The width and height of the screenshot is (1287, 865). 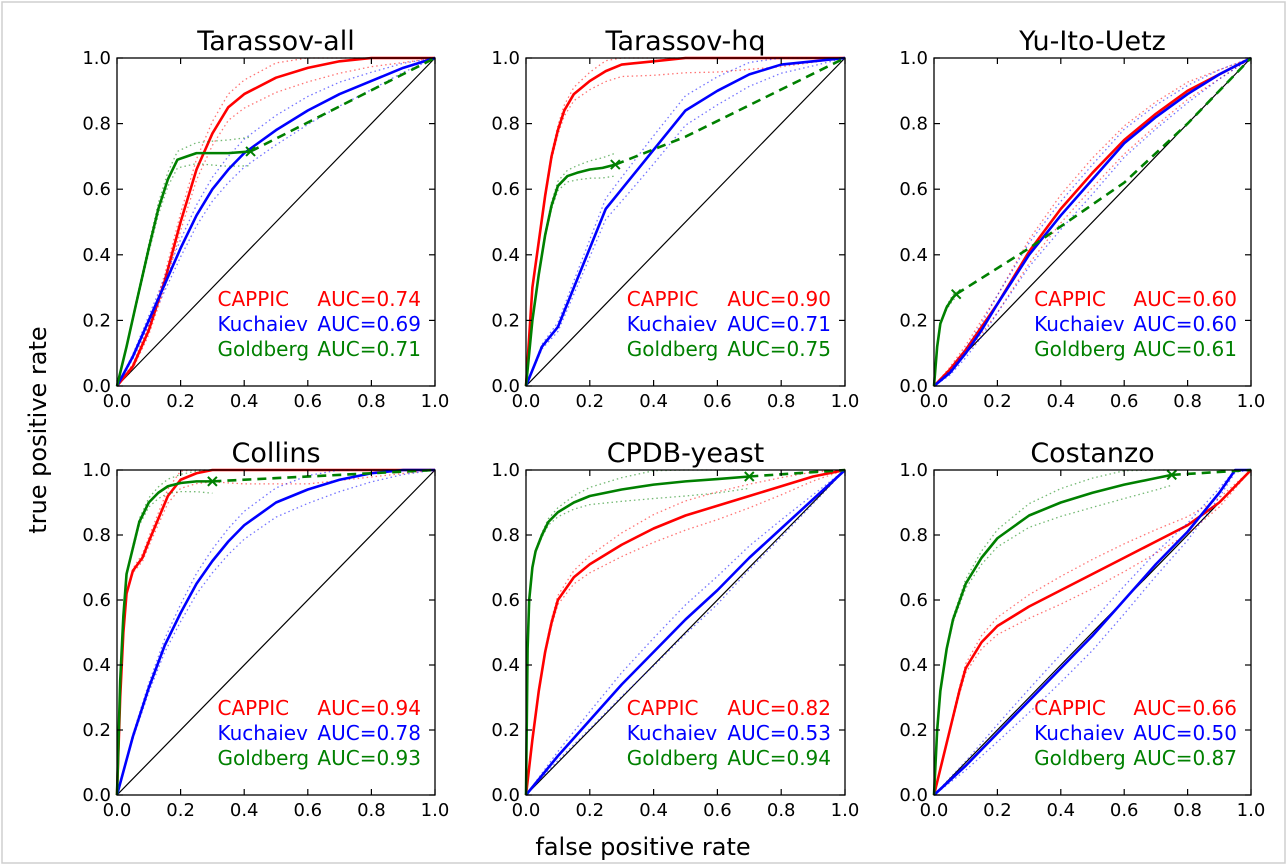 What do you see at coordinates (1092, 41) in the screenshot?
I see `panel-title: Yu-Ito-Uetz` at bounding box center [1092, 41].